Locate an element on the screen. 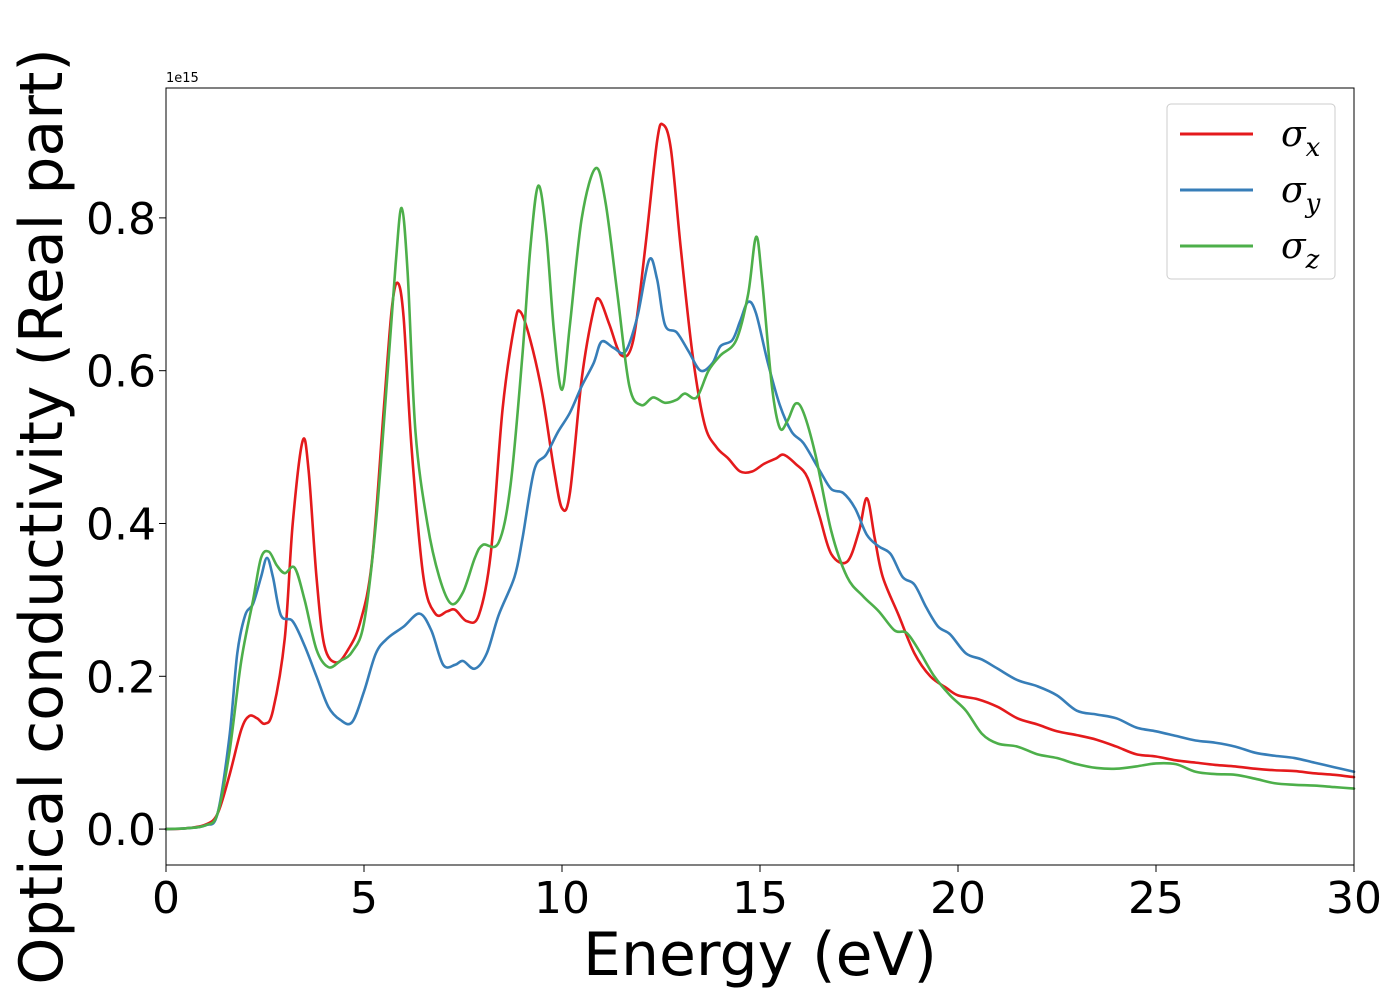  x-tick-label: 0 is located at coordinates (166, 898).